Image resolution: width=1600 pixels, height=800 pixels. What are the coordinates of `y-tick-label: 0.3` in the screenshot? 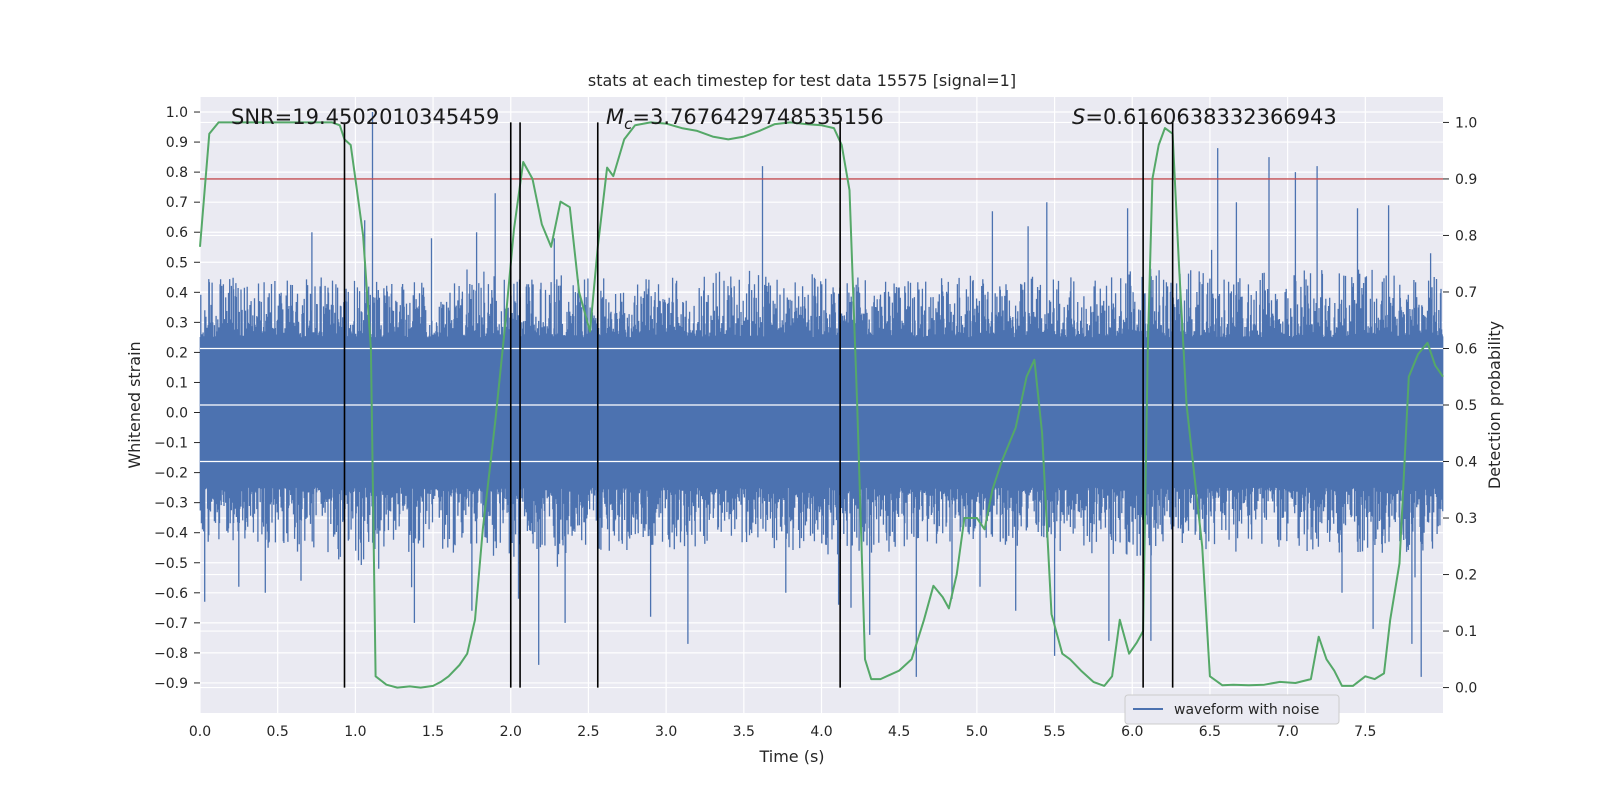 It's located at (177, 323).